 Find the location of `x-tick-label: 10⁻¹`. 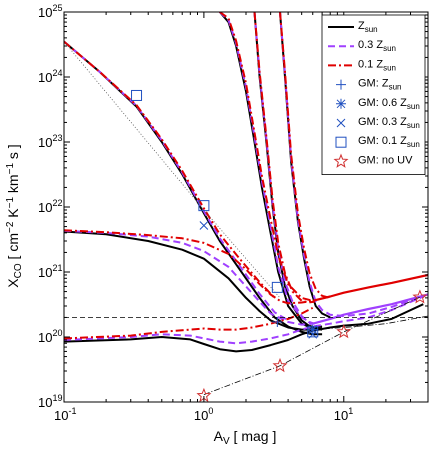

x-tick-label: 10⁻¹ is located at coordinates (65, 414).